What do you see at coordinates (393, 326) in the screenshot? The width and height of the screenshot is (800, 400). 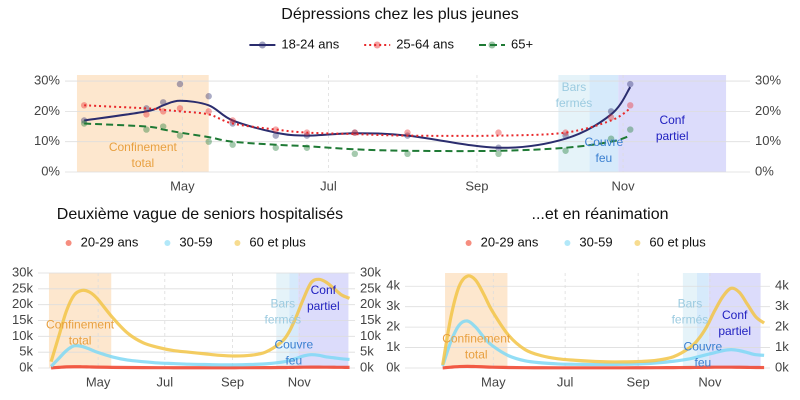 I see `y-tick-label: 2k` at bounding box center [393, 326].